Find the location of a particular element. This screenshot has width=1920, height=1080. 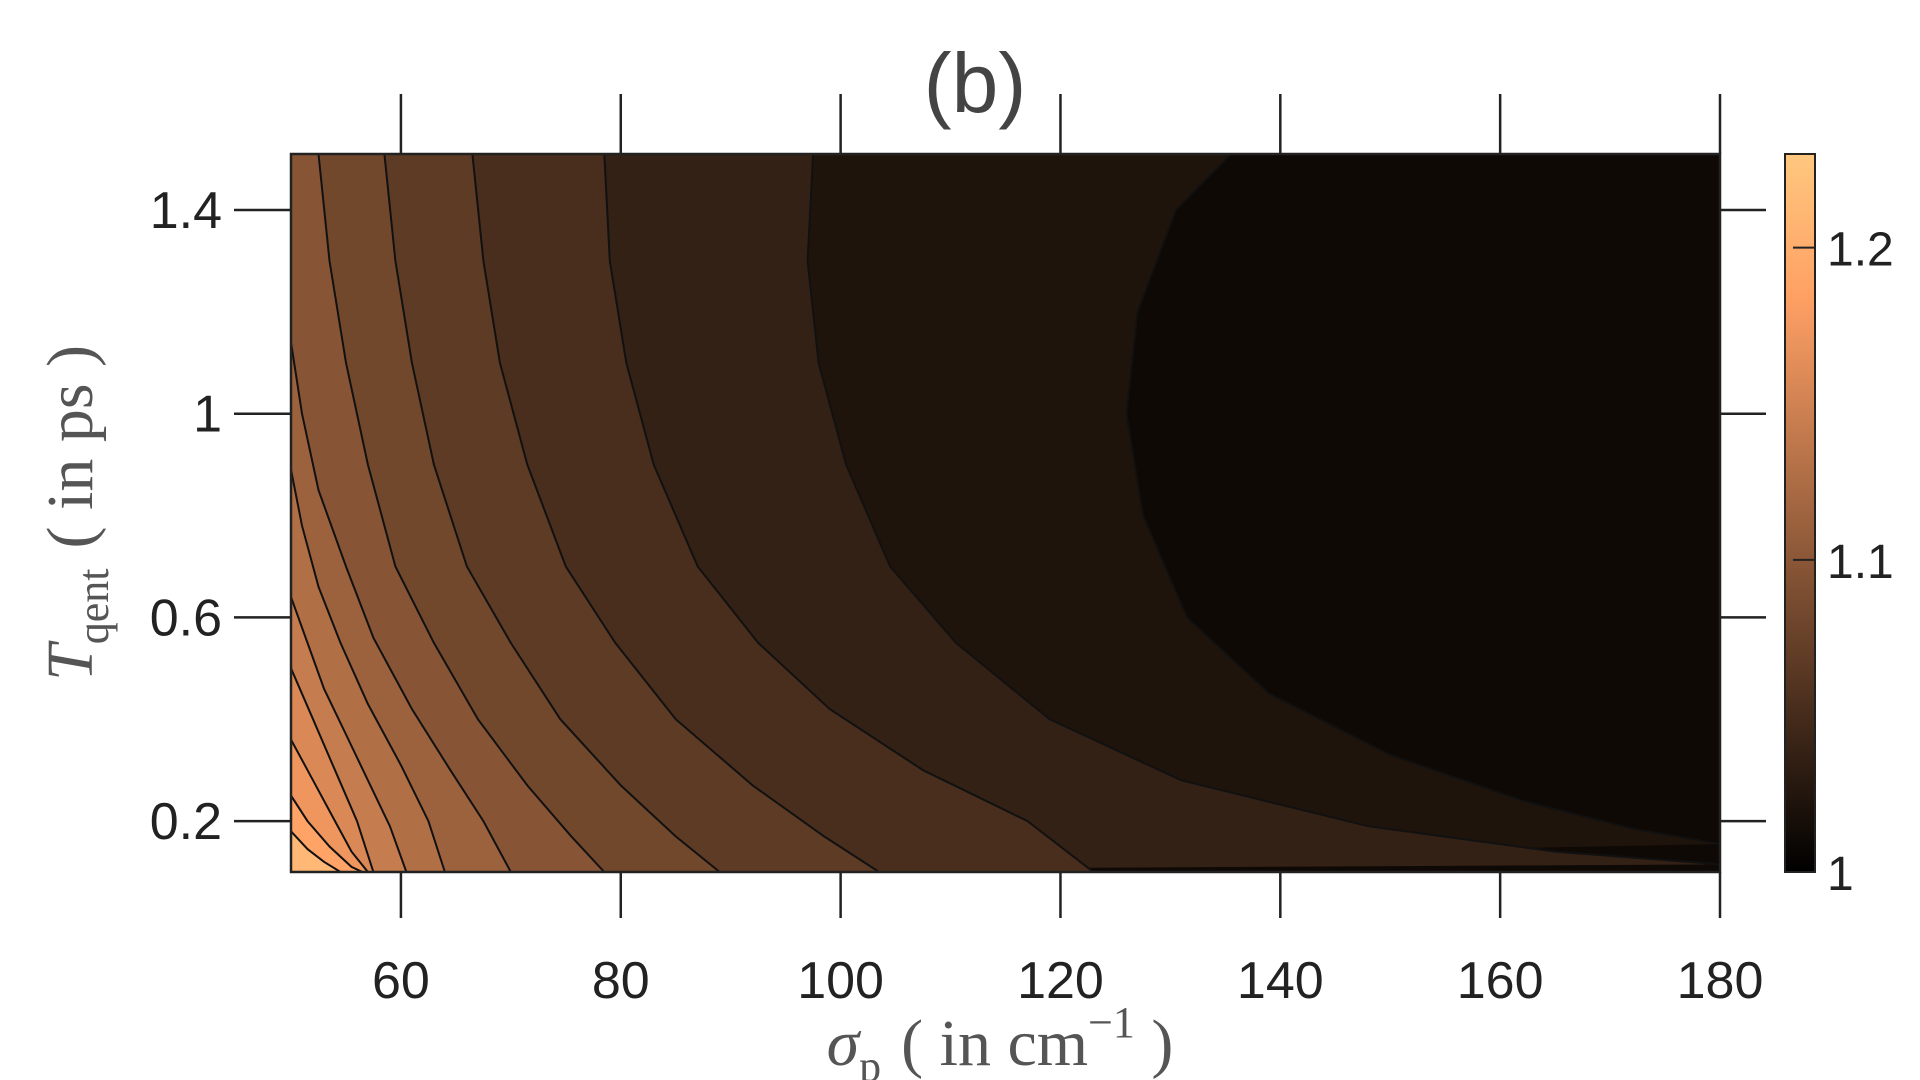

y-axis-symbol: T is located at coordinates (70, 660).